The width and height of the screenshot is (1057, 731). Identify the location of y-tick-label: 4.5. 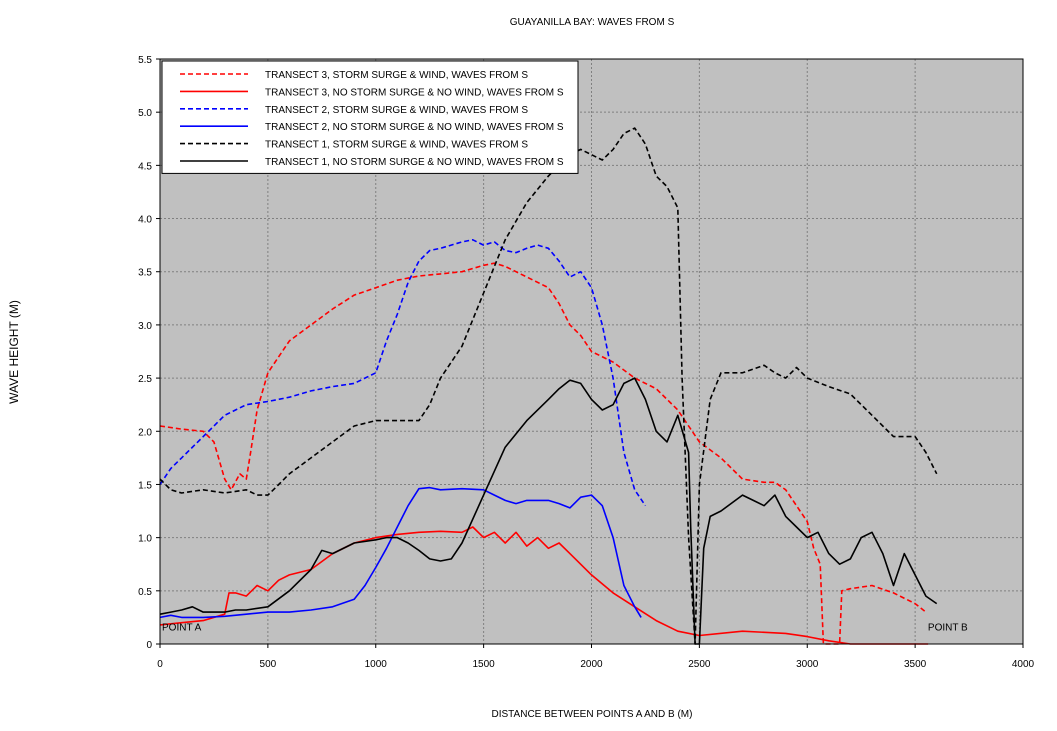
(145, 166).